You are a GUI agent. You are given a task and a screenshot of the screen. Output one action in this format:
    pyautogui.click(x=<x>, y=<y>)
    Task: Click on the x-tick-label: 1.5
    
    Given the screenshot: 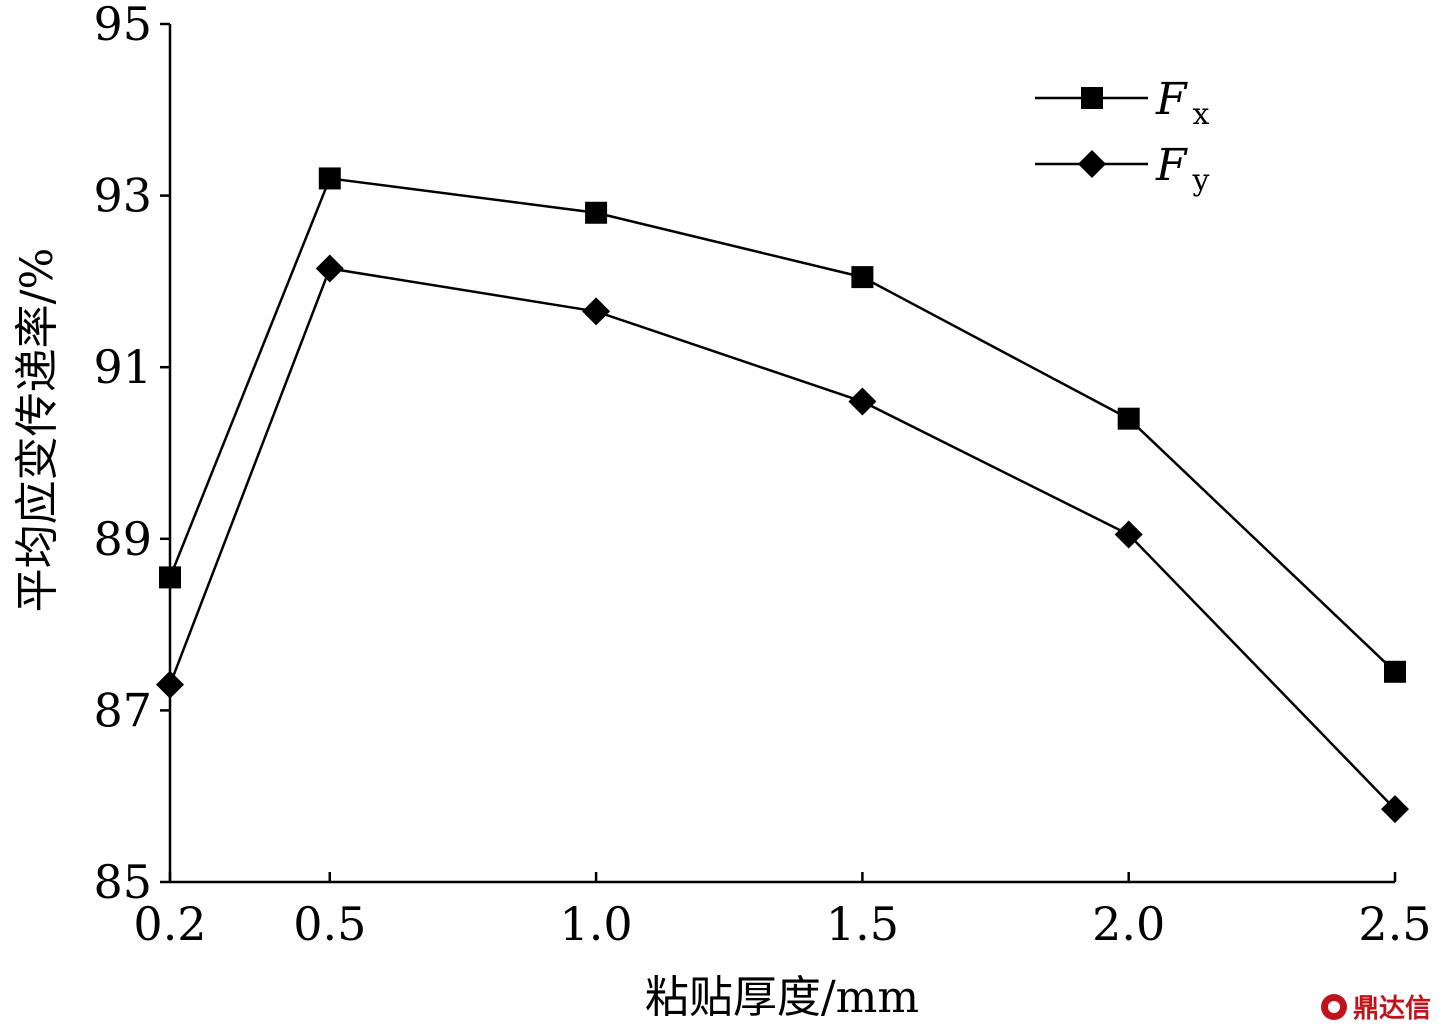 What is the action you would take?
    pyautogui.click(x=862, y=924)
    